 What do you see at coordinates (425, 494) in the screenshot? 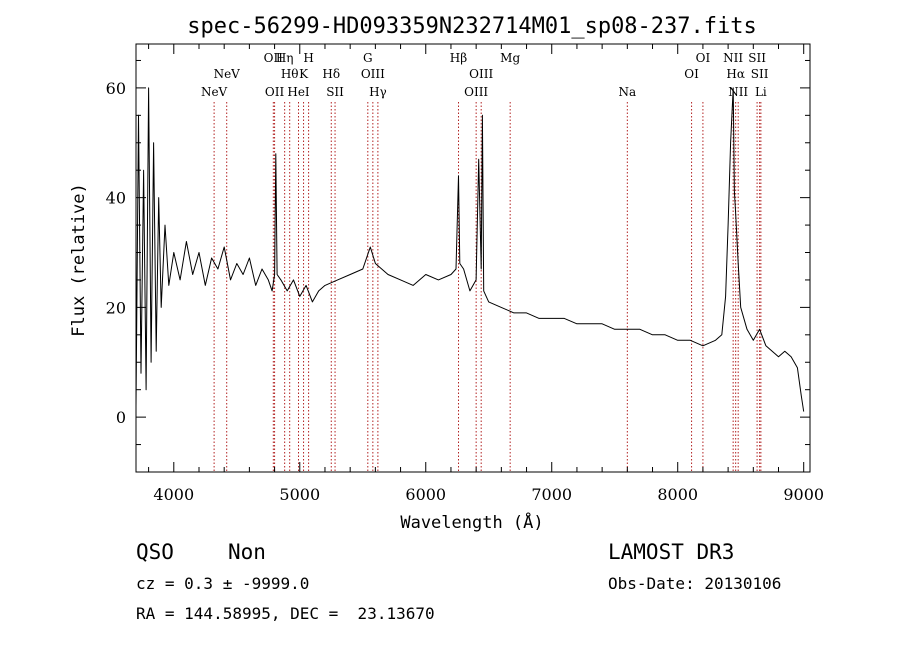
I see `x-tick-label-2: 6000` at bounding box center [425, 494].